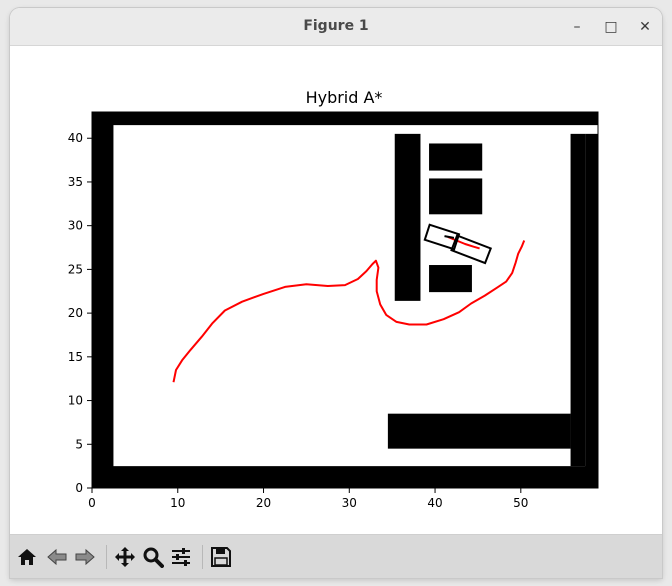 Image resolution: width=672 pixels, height=586 pixels. I want to click on y-tick-label: 40, so click(75, 138).